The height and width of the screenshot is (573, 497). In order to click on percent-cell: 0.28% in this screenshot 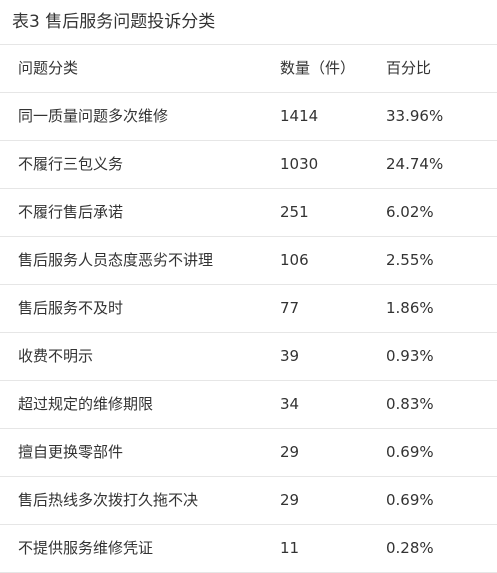, I will do `click(410, 548)`.